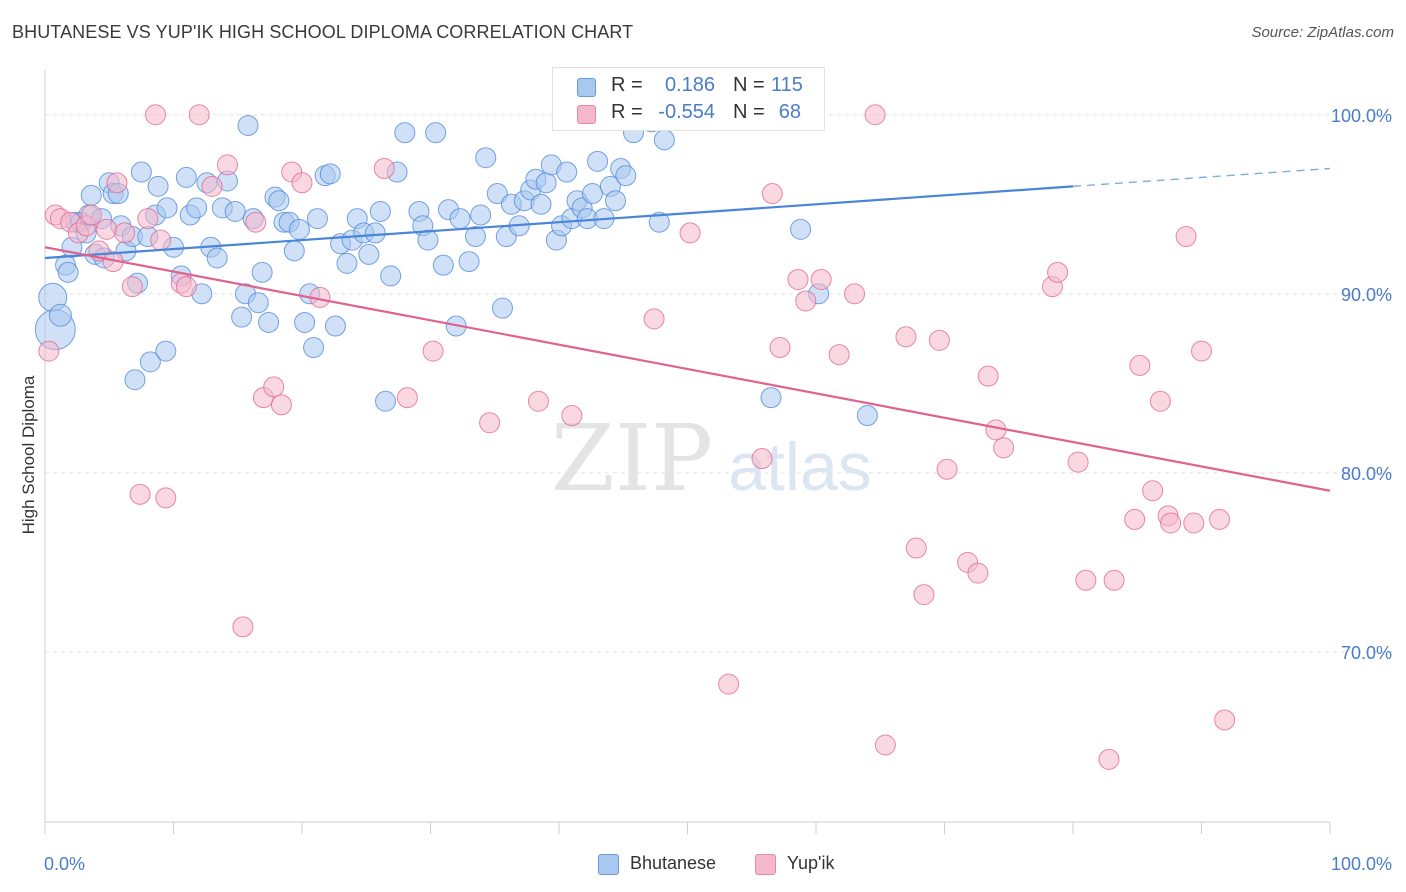 Image resolution: width=1406 pixels, height=892 pixels. Describe the element at coordinates (1361, 864) in the screenshot. I see `x-tick-label-max: 100.0%` at that location.